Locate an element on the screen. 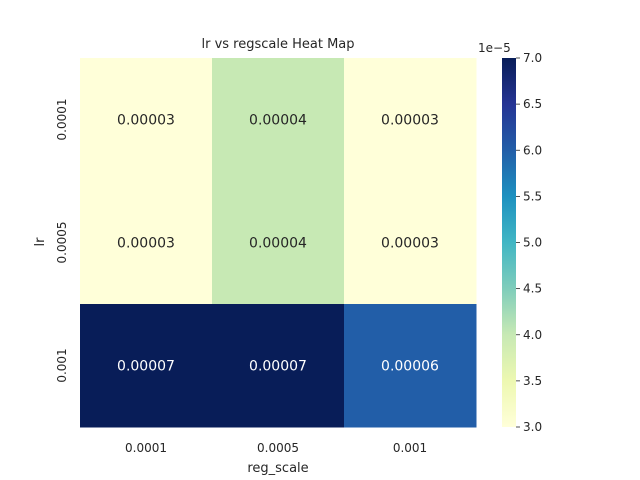 Image resolution: width=640 pixels, height=480 pixels. cell-value-label: 0.00006 is located at coordinates (410, 367).